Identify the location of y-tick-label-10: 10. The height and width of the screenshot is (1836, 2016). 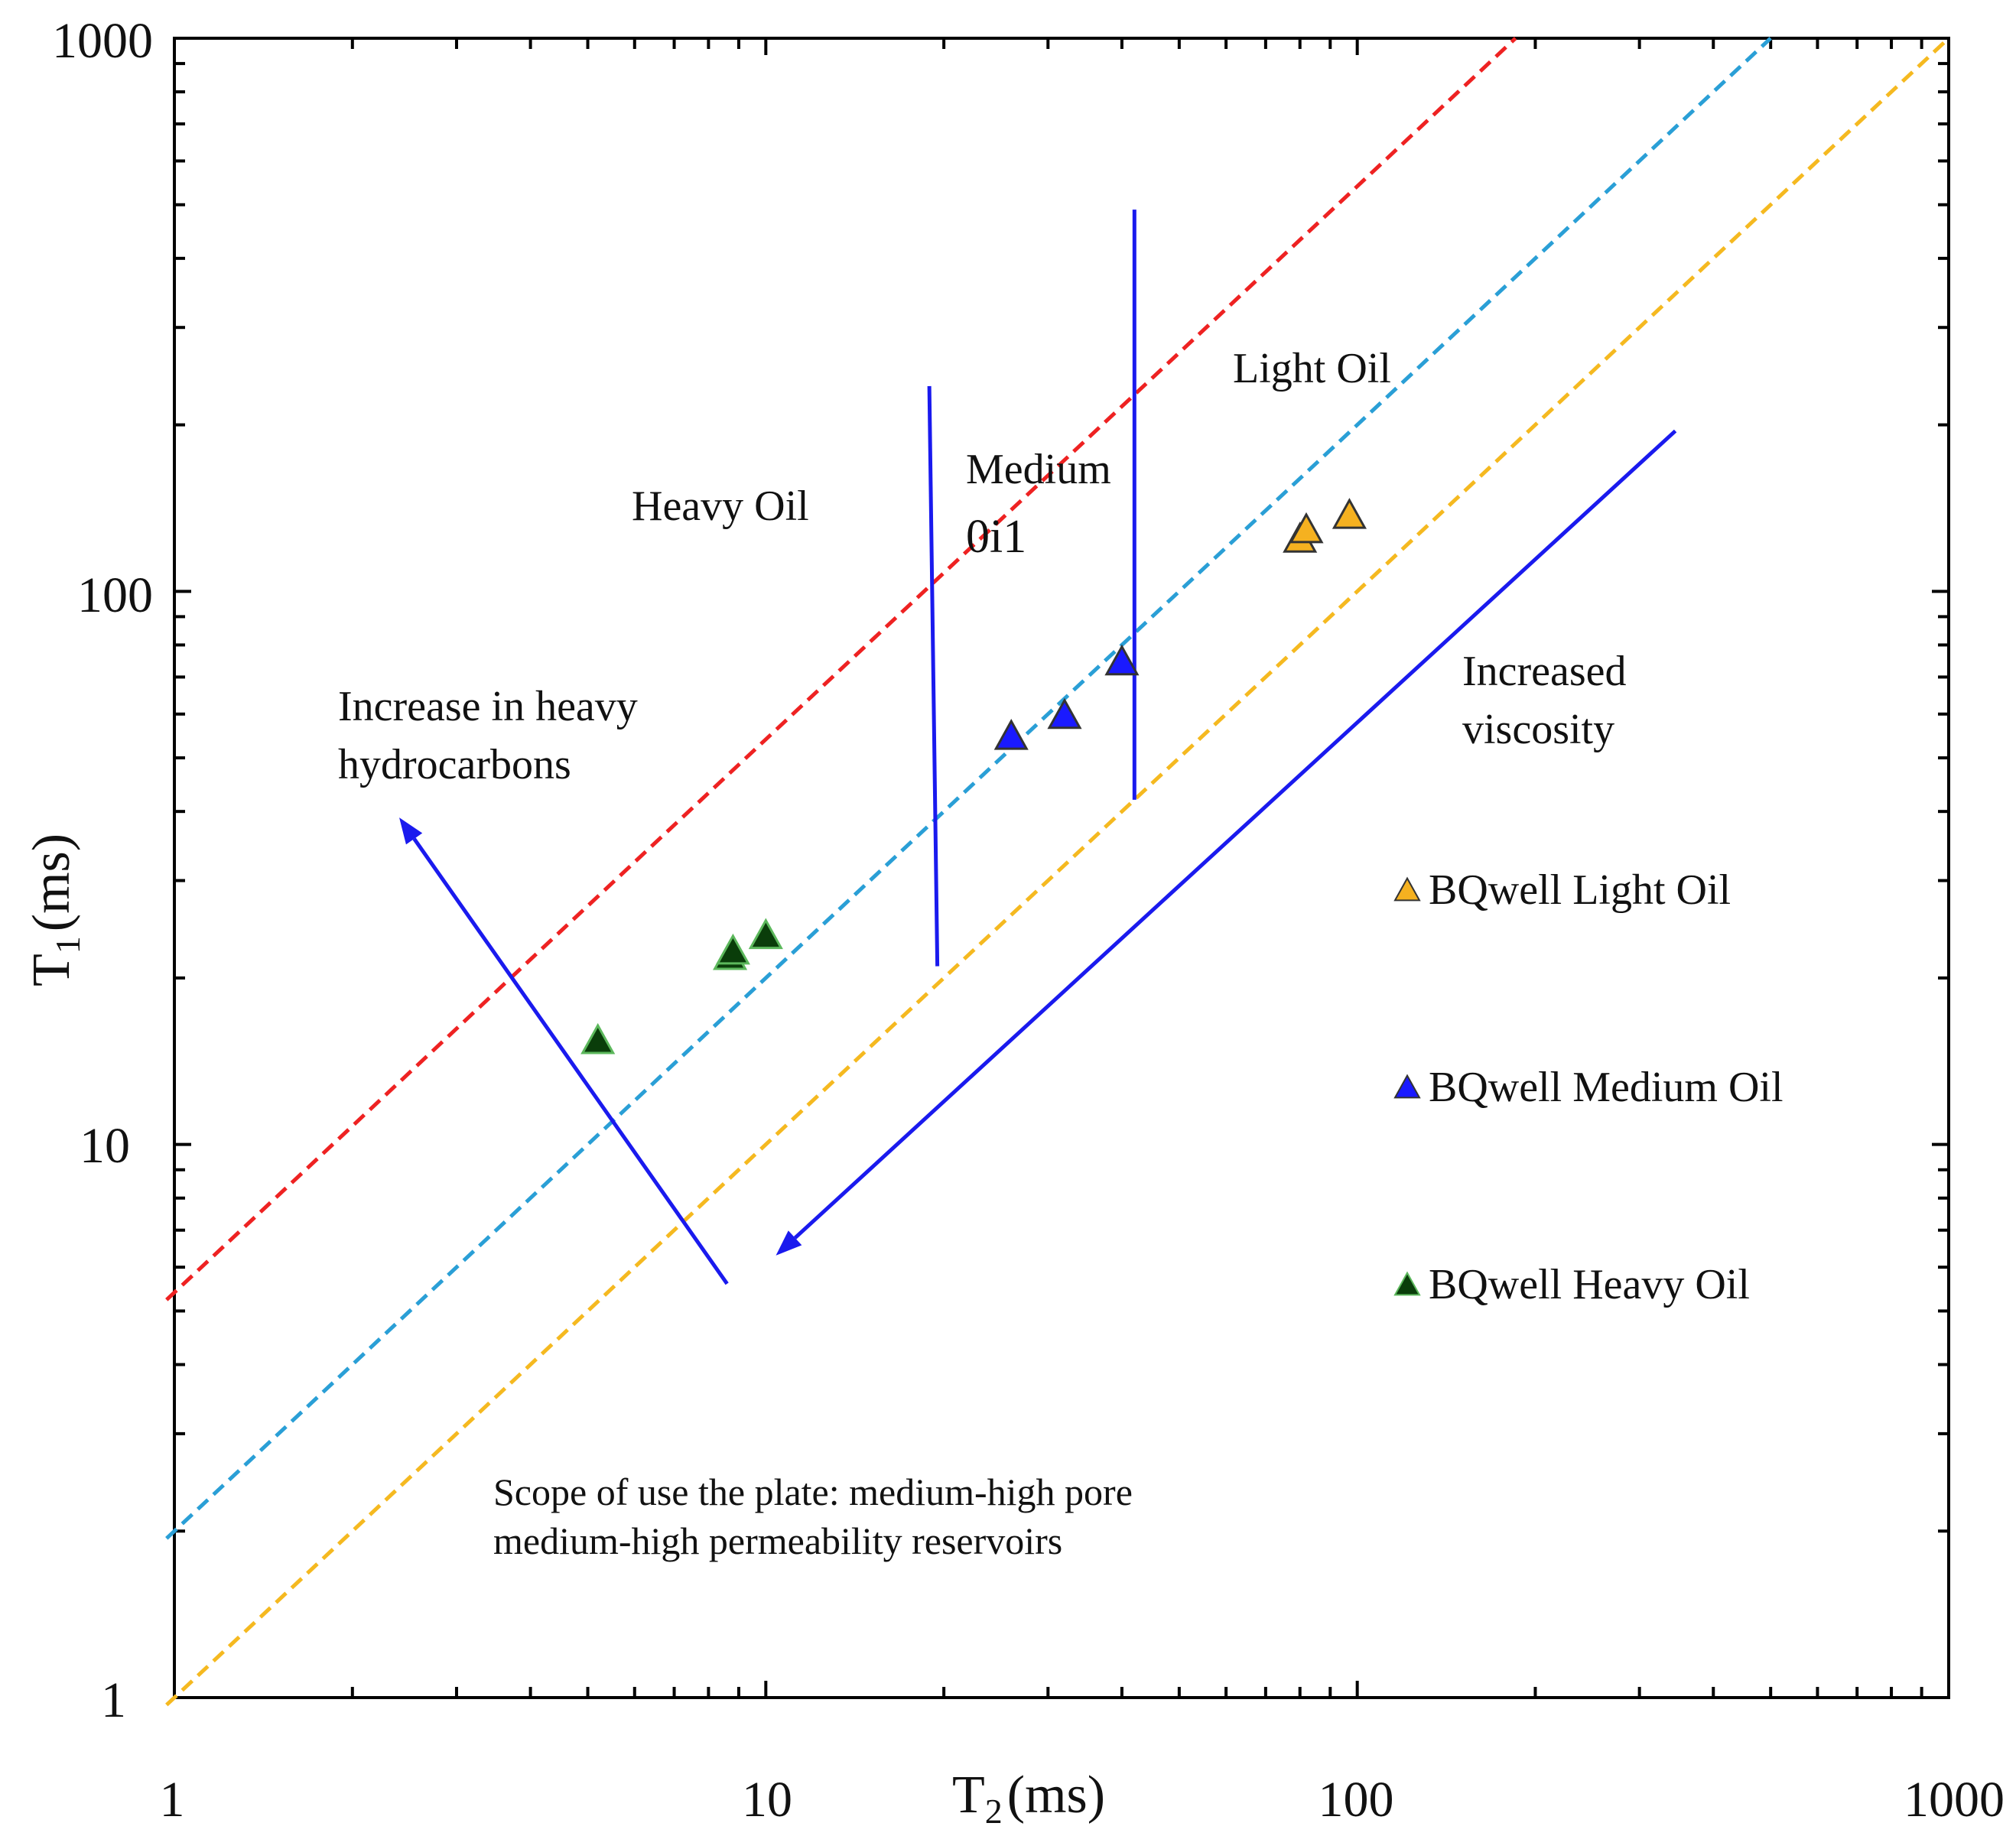
(105, 1146).